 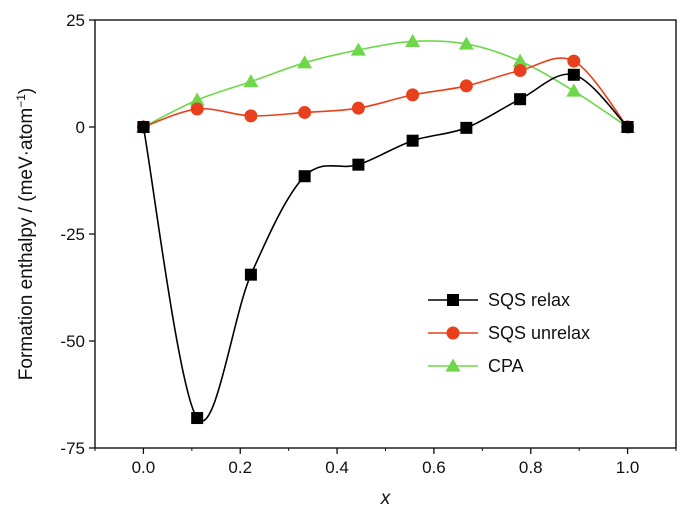 I want to click on legend-marker-sqs-unrelax, so click(x=453, y=333).